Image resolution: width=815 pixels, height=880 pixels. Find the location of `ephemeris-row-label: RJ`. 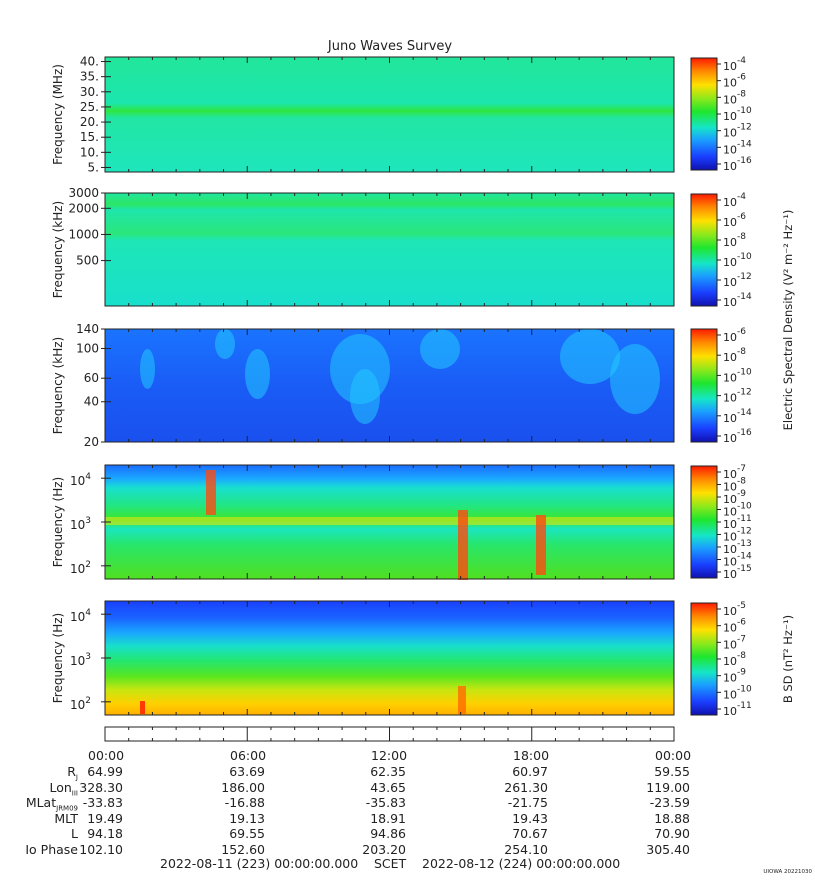

ephemeris-row-label: RJ is located at coordinates (72, 773).